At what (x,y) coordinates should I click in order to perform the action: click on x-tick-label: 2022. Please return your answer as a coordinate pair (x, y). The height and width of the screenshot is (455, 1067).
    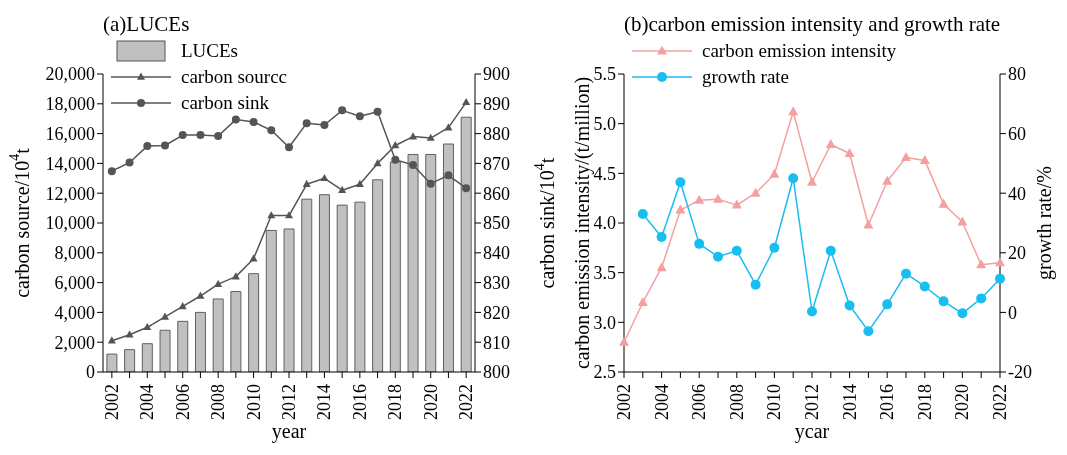
    Looking at the image, I should click on (1000, 402).